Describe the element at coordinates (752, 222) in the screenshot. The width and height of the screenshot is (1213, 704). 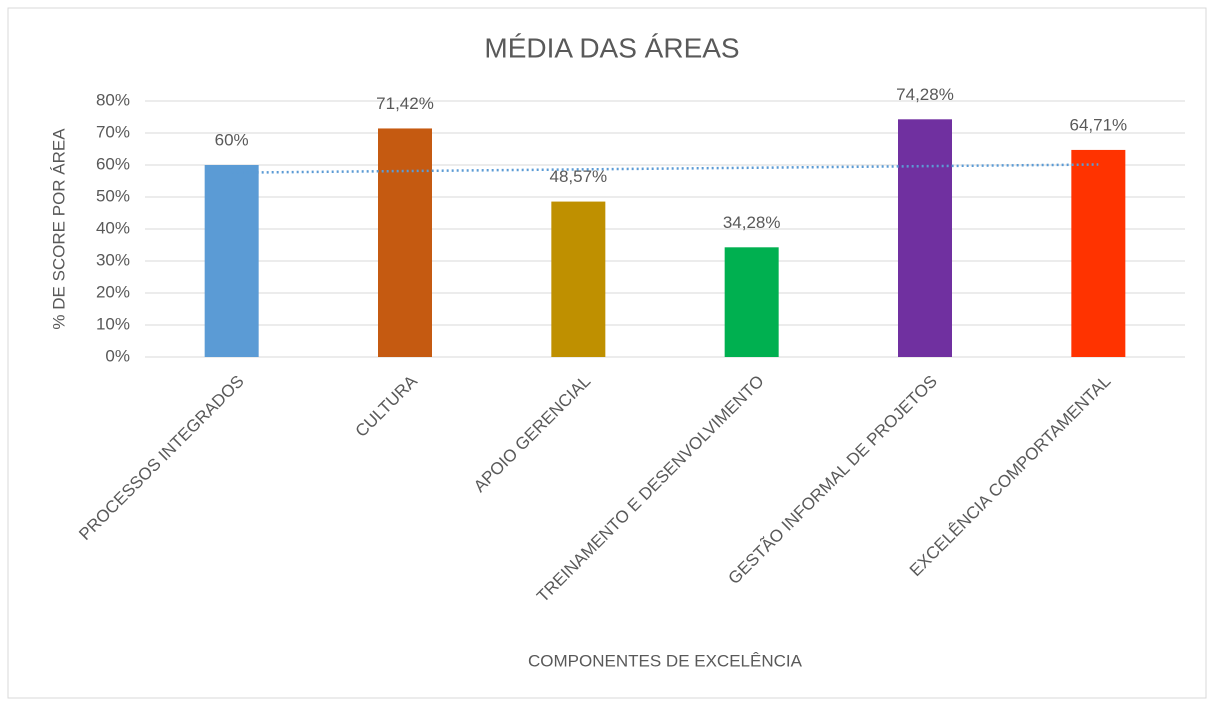
I see `value-label: 34,28%` at that location.